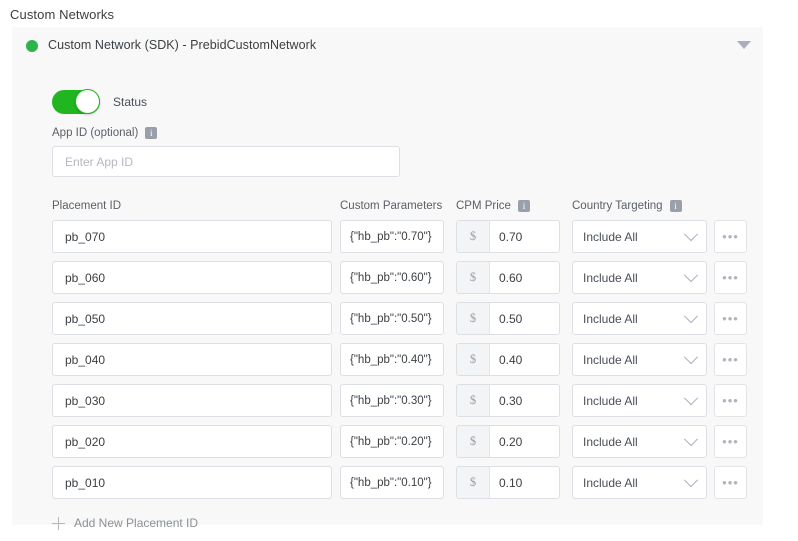  What do you see at coordinates (62, 14) in the screenshot?
I see `page-title: Custom Networks` at bounding box center [62, 14].